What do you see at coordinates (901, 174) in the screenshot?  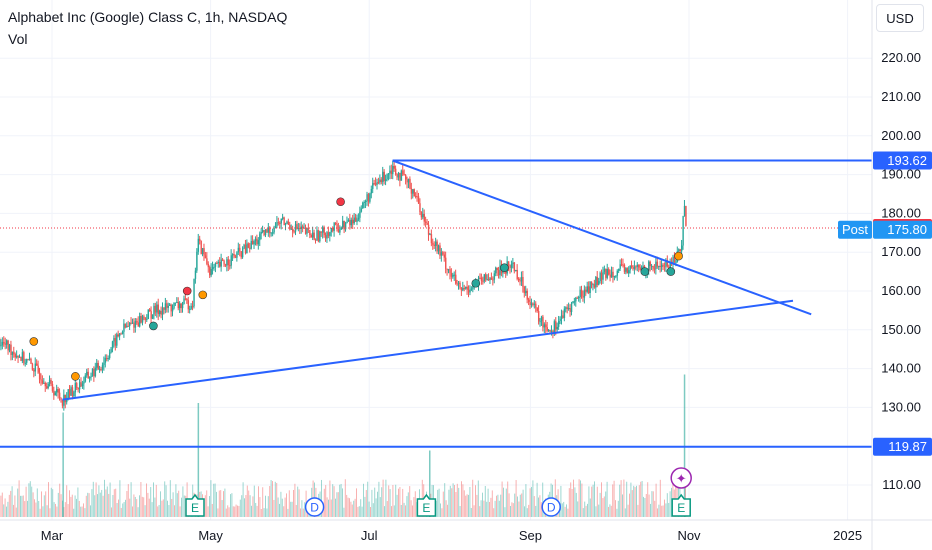 I see `price-tick-label: 190.00` at bounding box center [901, 174].